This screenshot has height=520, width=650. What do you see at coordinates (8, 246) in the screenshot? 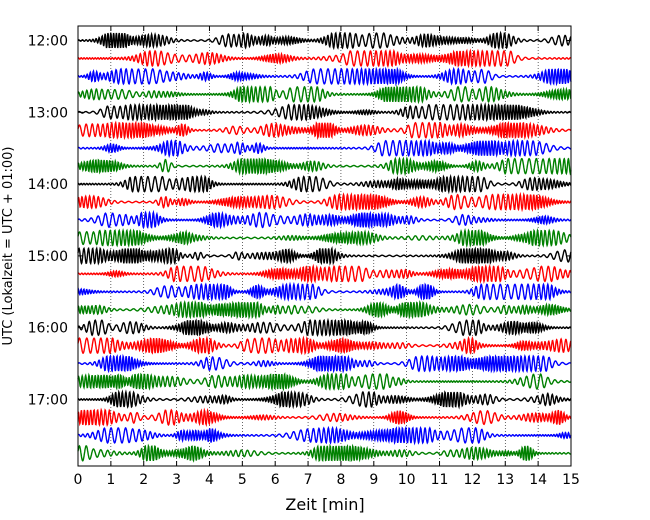
I see `y-axis-label: UTC (Lokalzeit = UTC + 01:00)` at bounding box center [8, 246].